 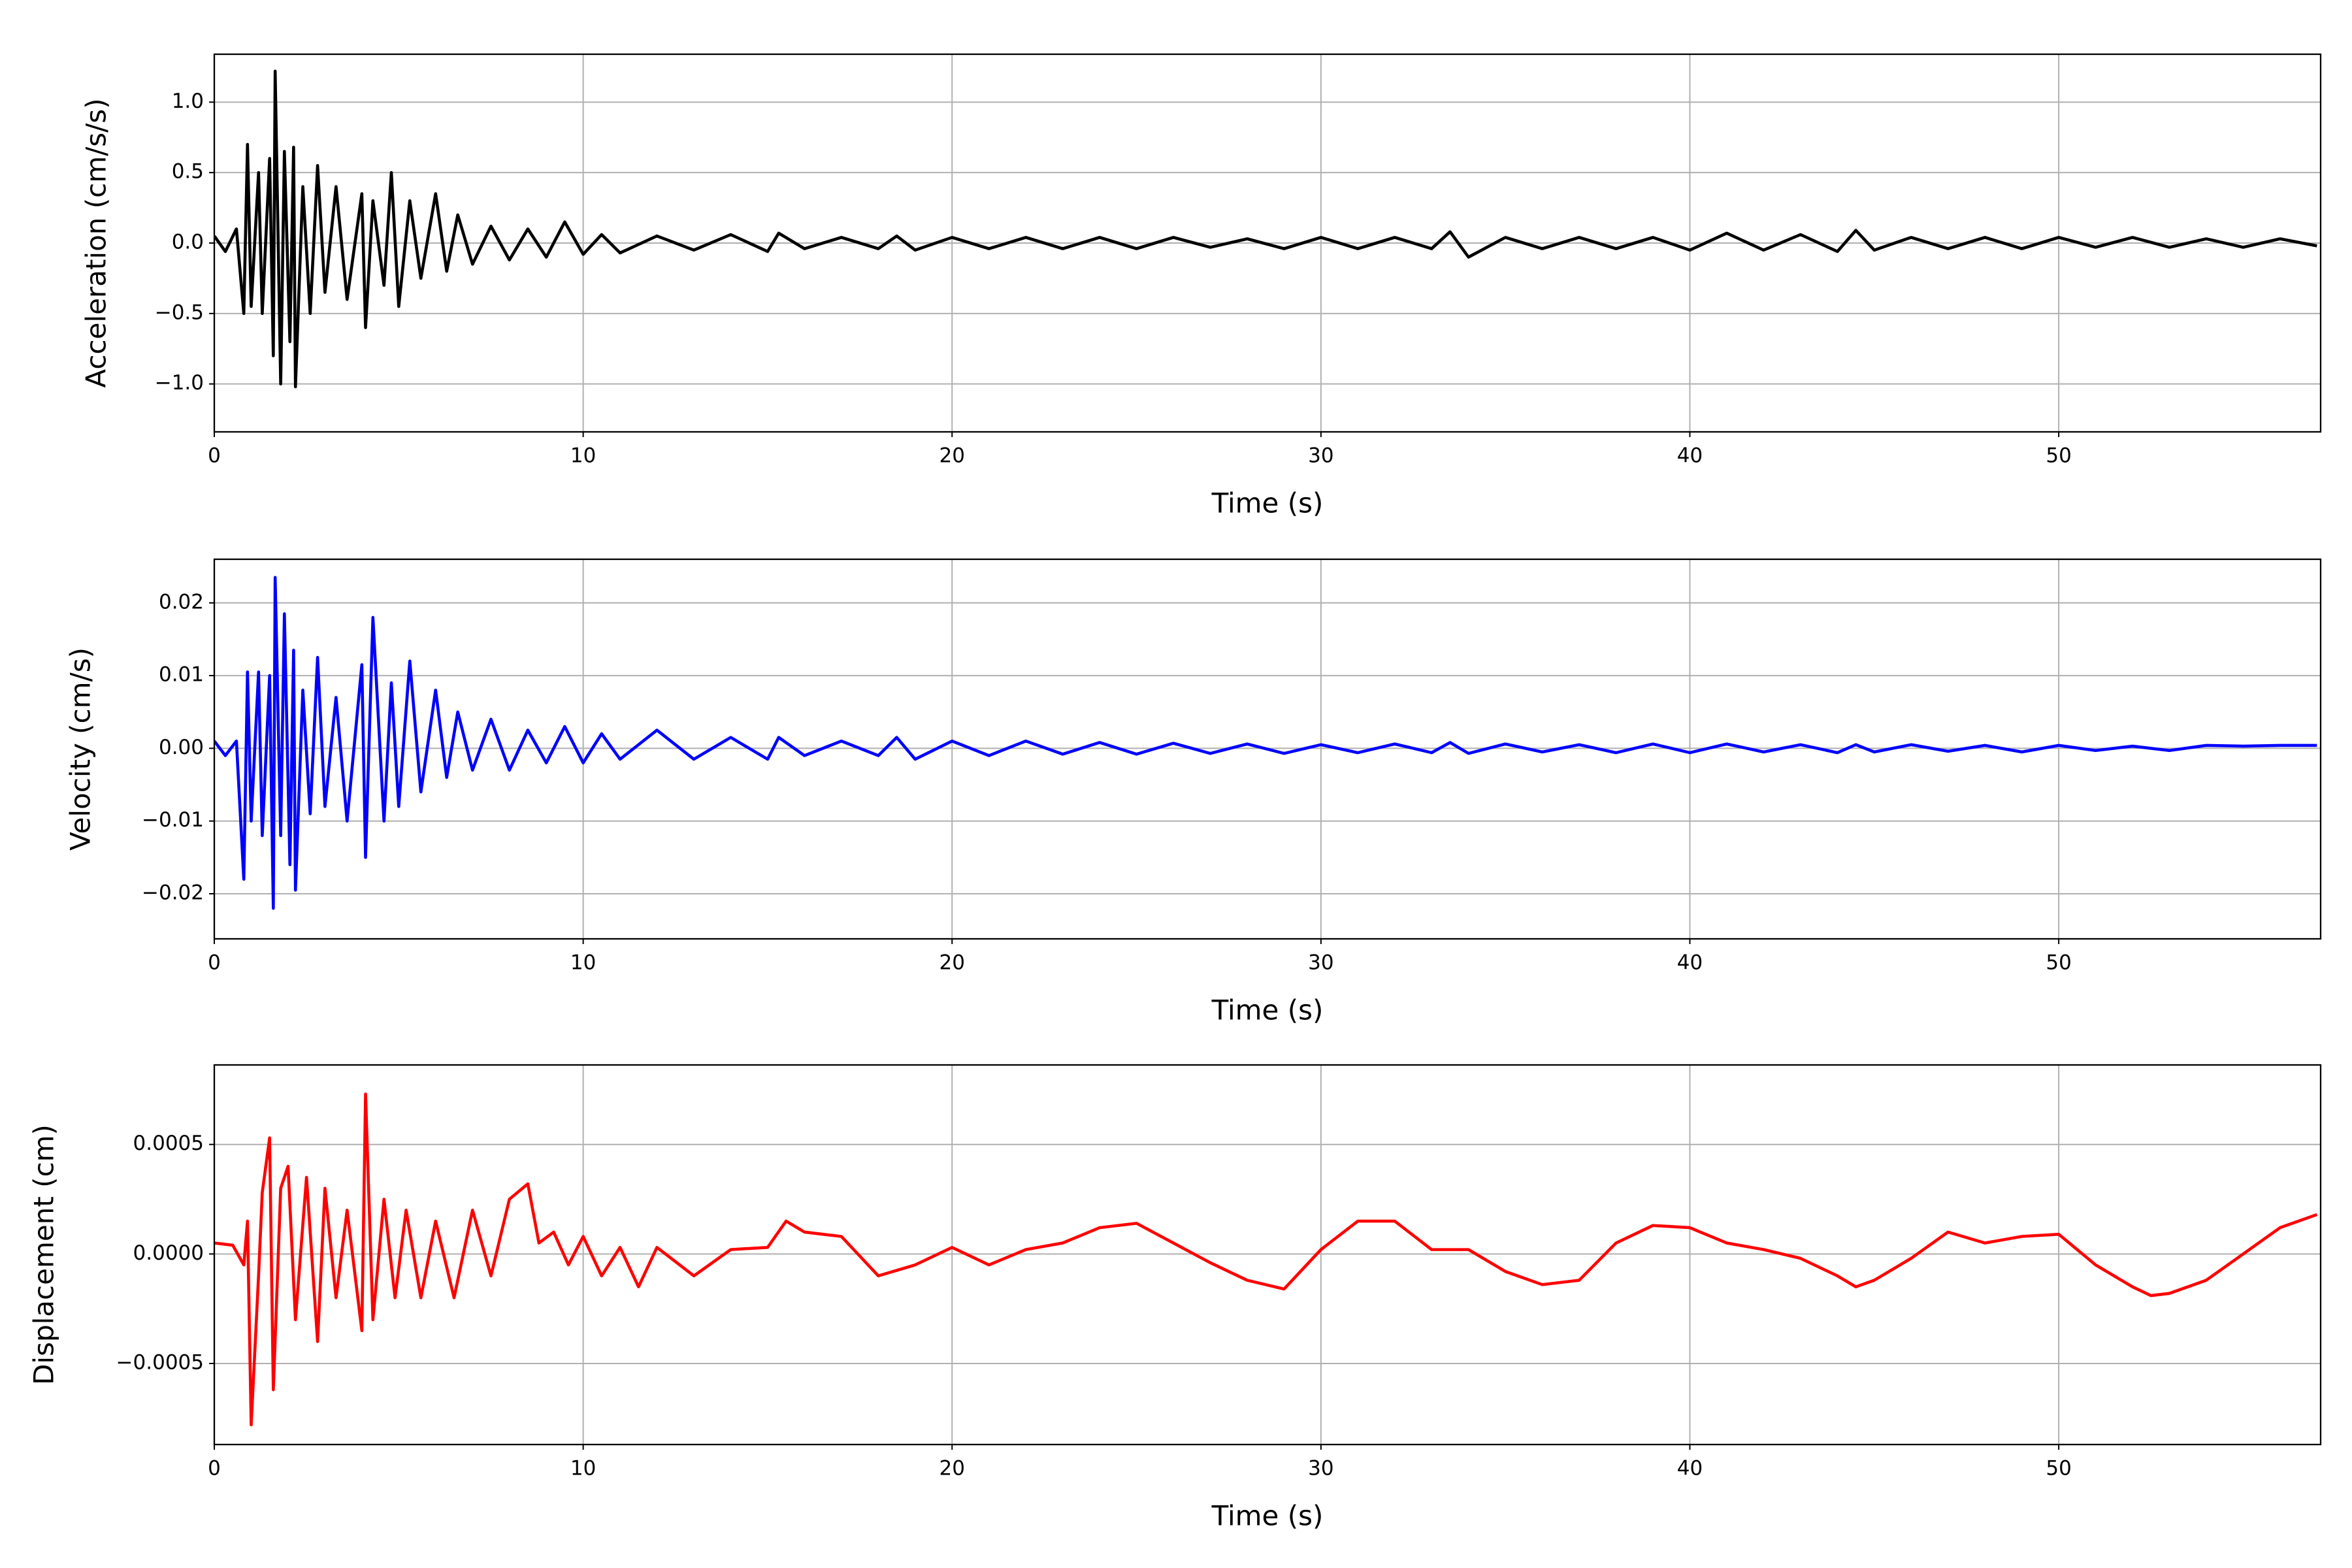 I want to click on y-tick-label: 0.0, so click(x=188, y=242).